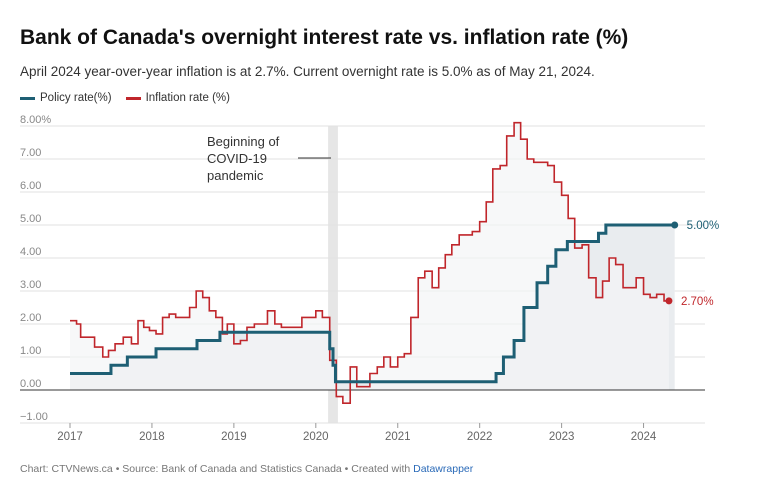 The height and width of the screenshot is (487, 768). What do you see at coordinates (34, 417) in the screenshot?
I see `y-tick-label: −1.00` at bounding box center [34, 417].